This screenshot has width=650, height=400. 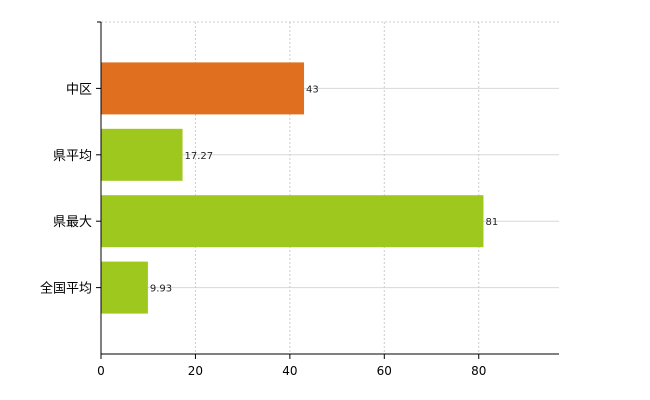 I want to click on x-tick-label: 40, so click(x=289, y=371).